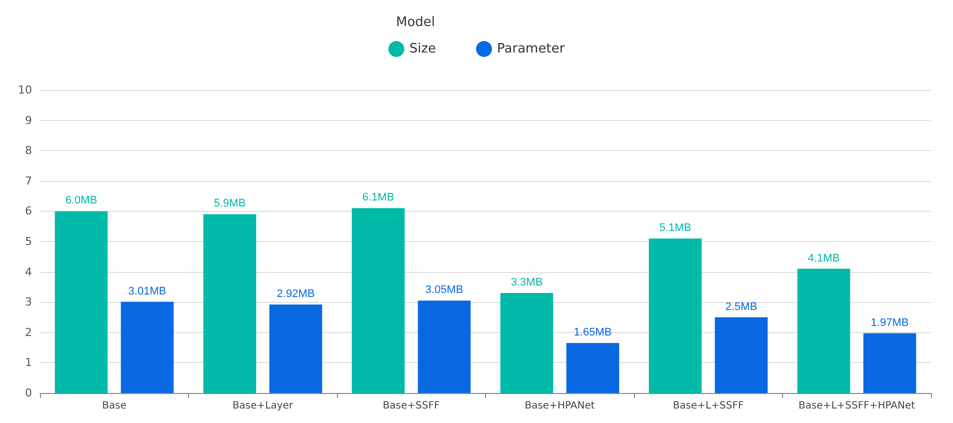 The width and height of the screenshot is (953, 423). I want to click on data-label: 1.97MB, so click(889, 322).